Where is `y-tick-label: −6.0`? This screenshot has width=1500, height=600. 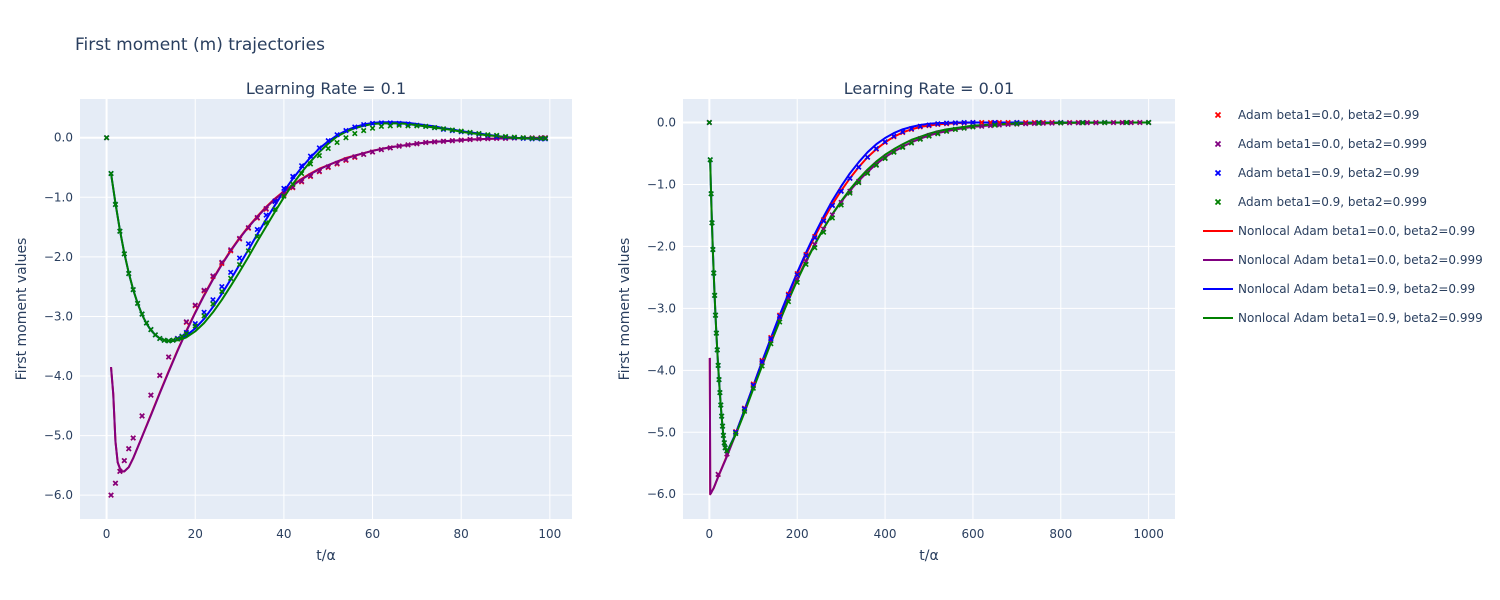 y-tick-label: −6.0 is located at coordinates (661, 494).